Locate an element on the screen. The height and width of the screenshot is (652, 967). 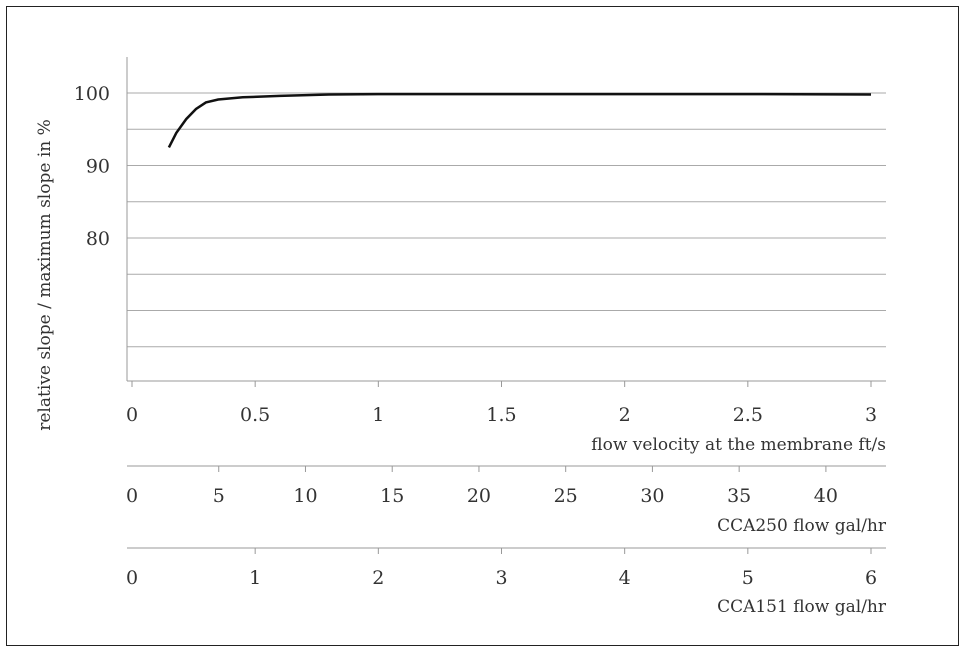
secondary-axes: 0 5 10 15 20 25 30 35 40 0 1 2 3 4 5 6 is located at coordinates (506, 527).